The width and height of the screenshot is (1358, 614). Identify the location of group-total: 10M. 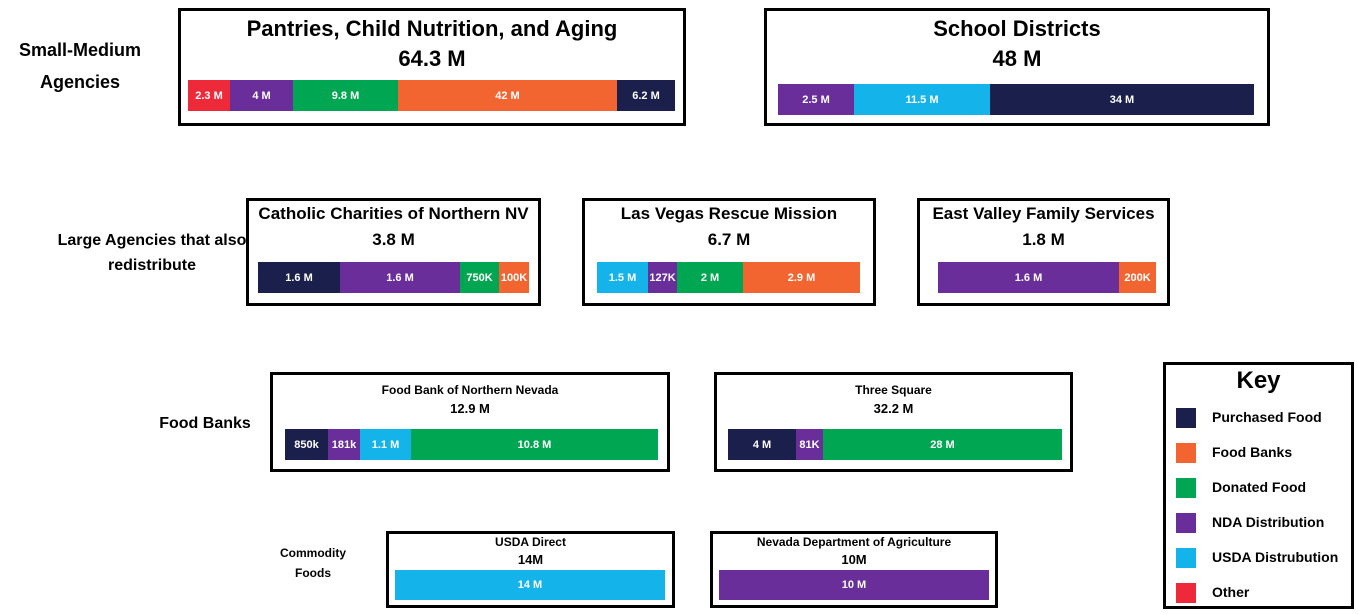
(854, 559).